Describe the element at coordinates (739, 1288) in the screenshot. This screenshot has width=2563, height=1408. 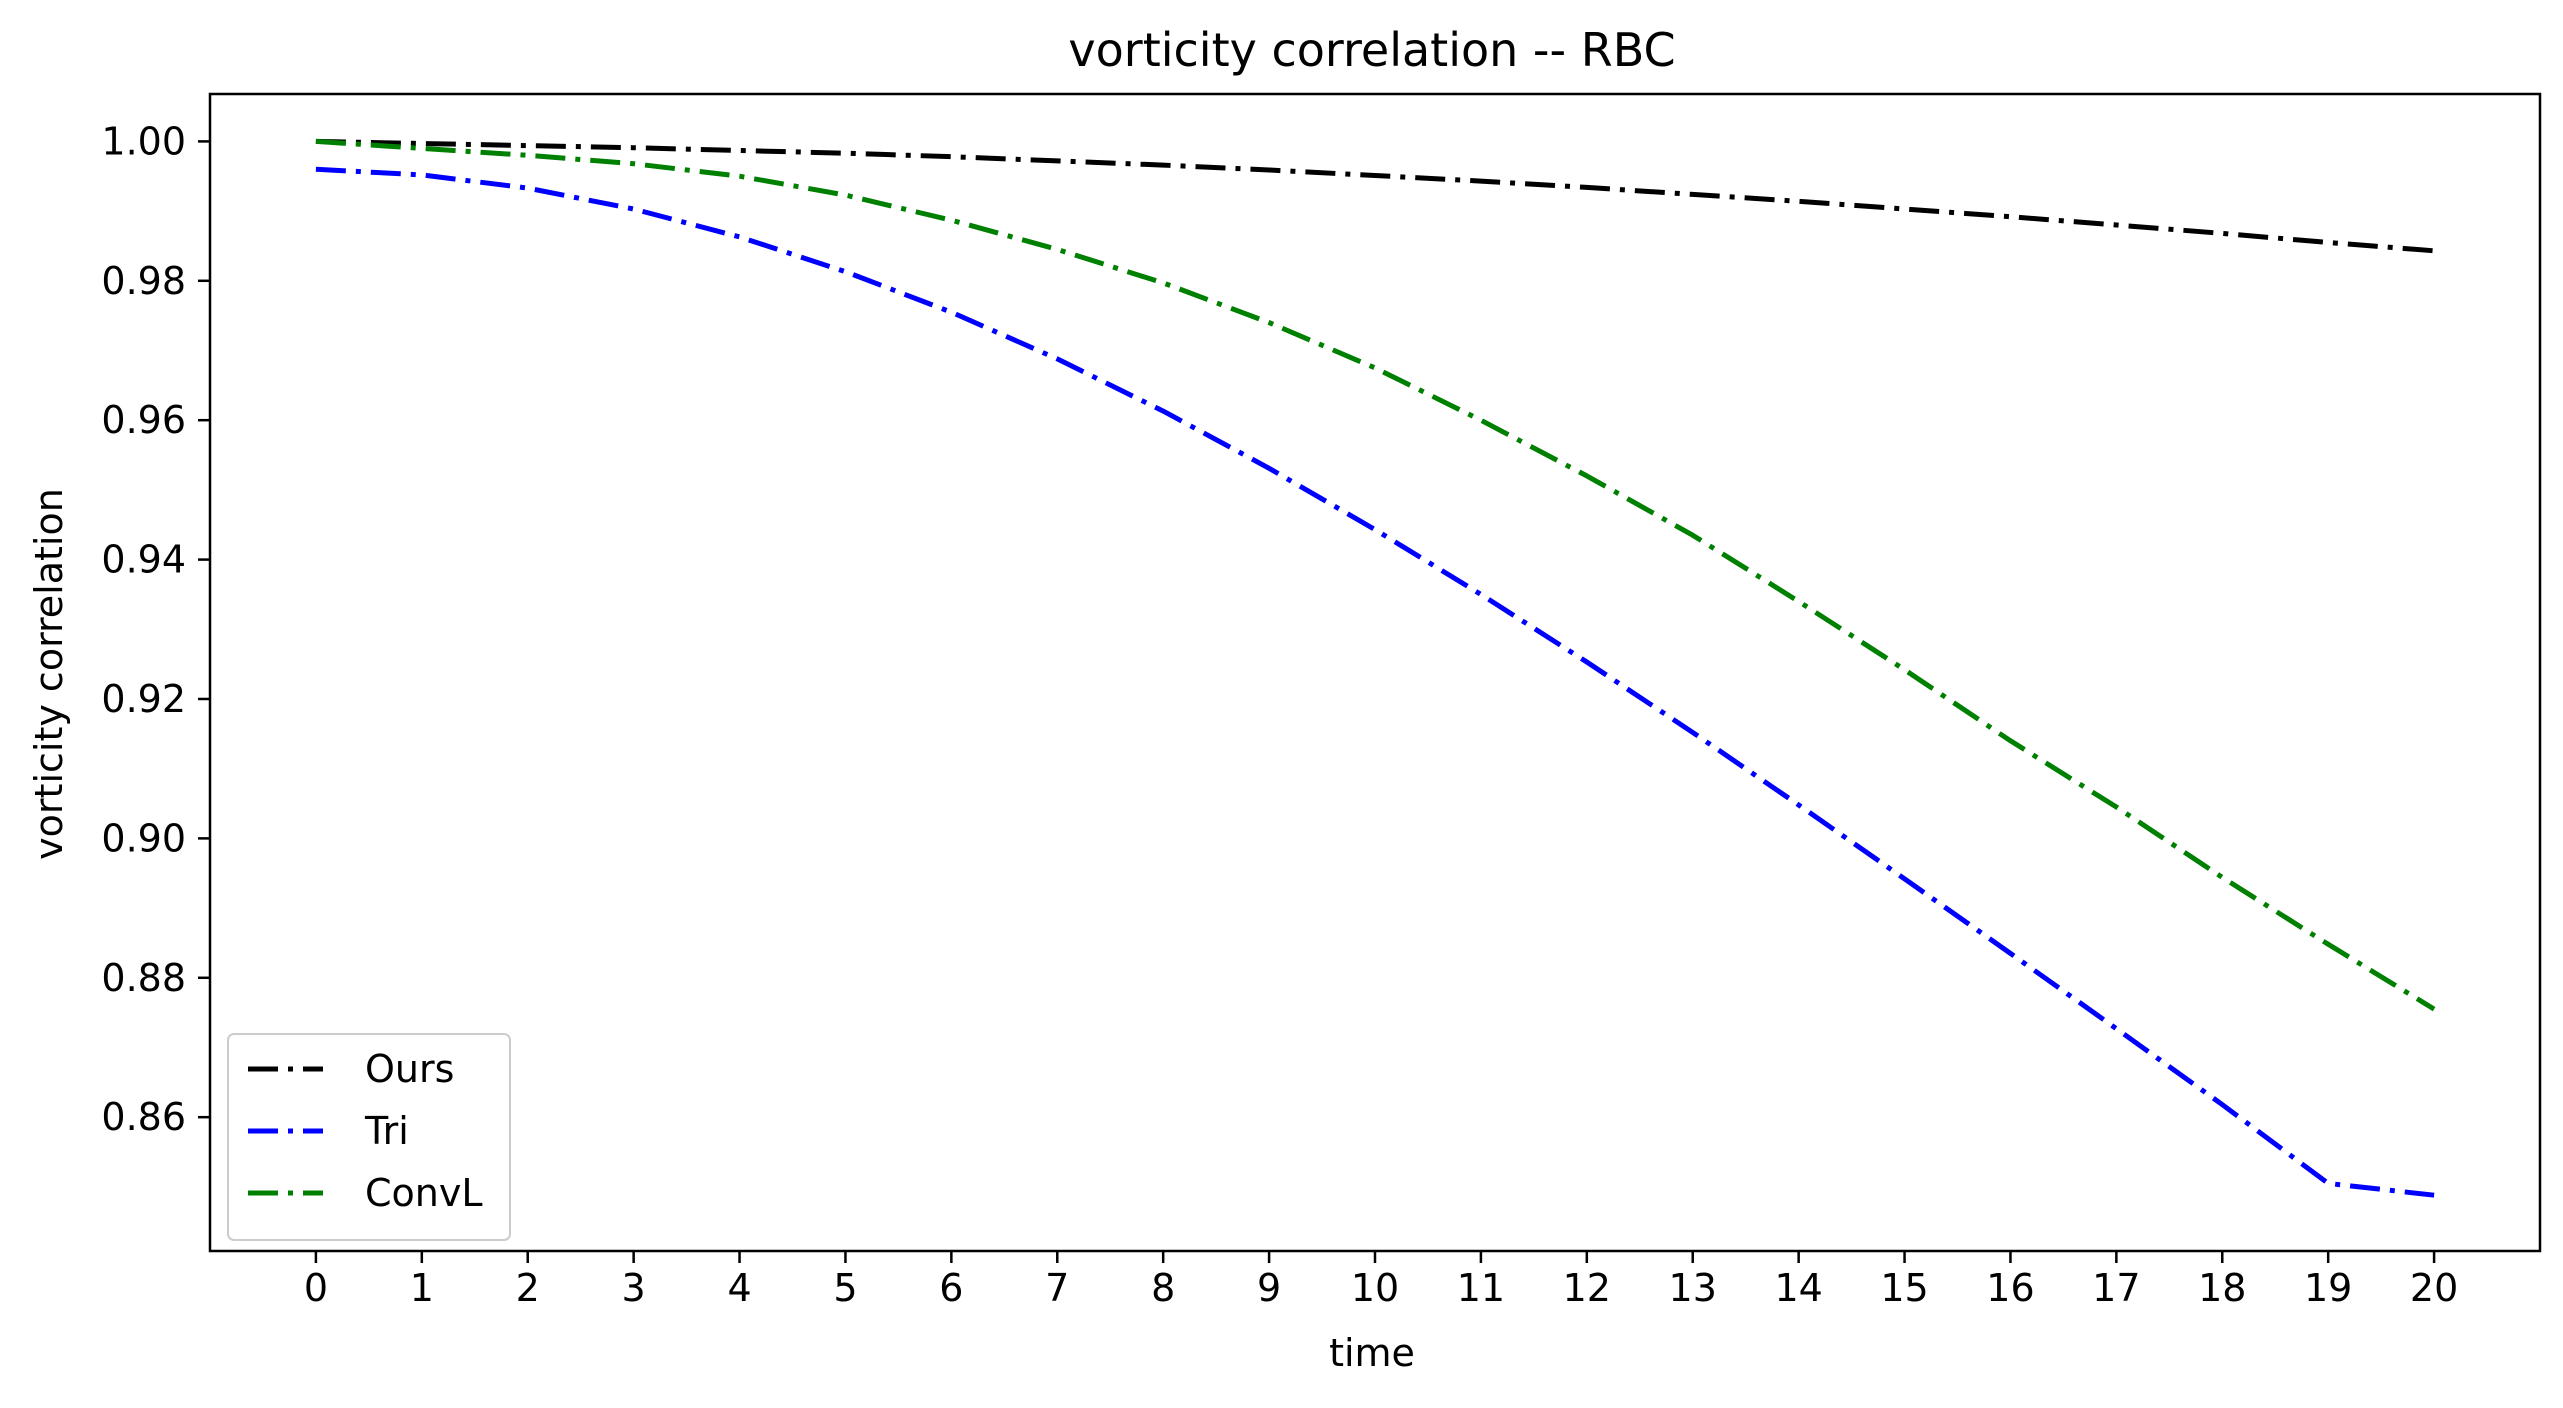
I see `x-tick-label: 4` at that location.